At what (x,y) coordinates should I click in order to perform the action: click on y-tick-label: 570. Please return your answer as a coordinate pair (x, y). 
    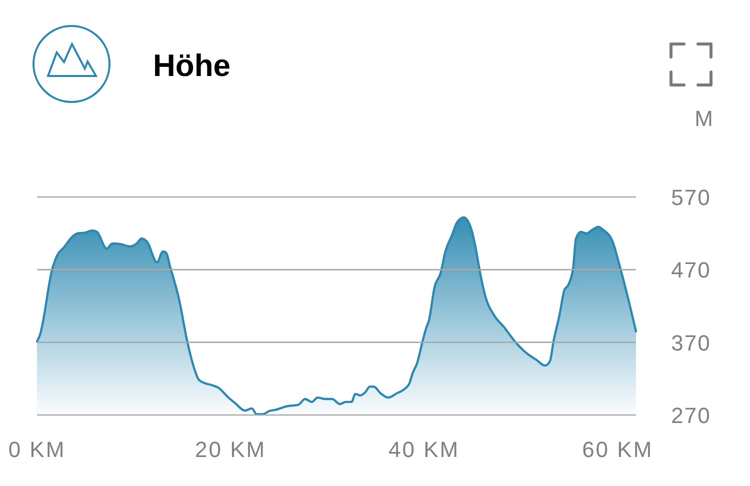
    Looking at the image, I should click on (691, 197).